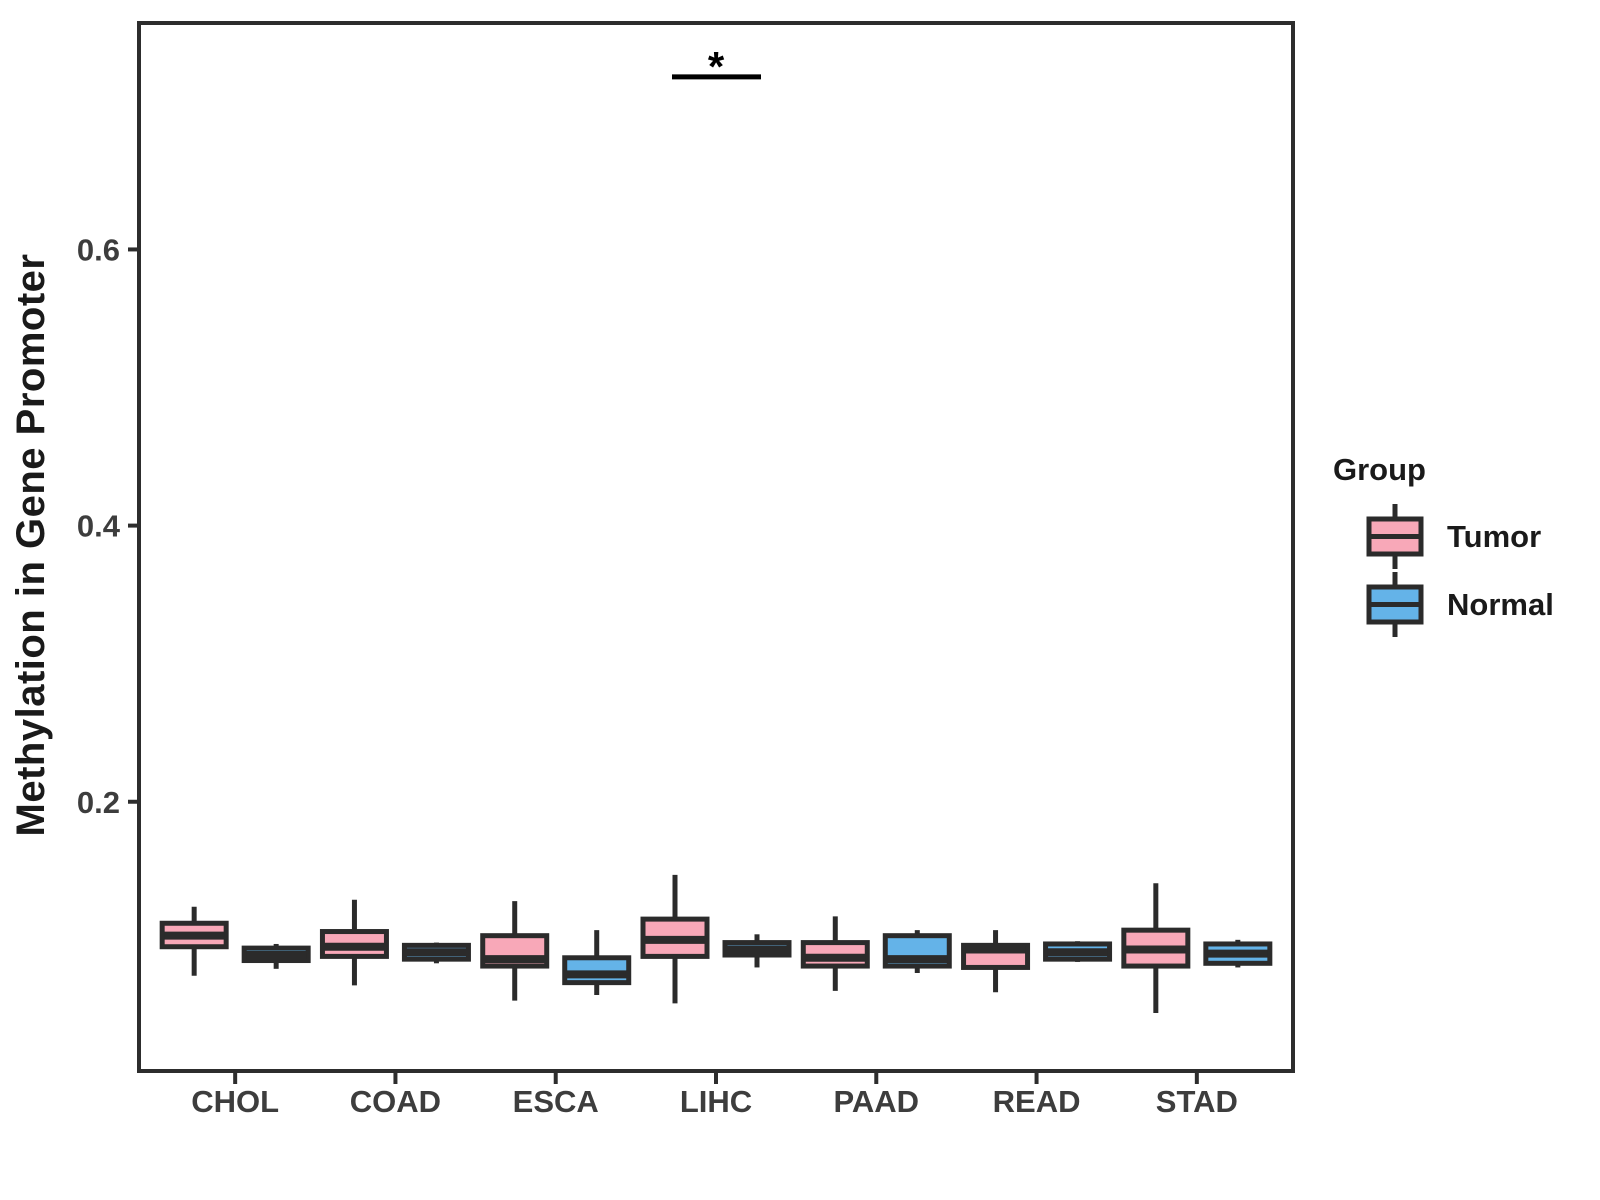  I want to click on legend-title: Group, so click(1379, 469).